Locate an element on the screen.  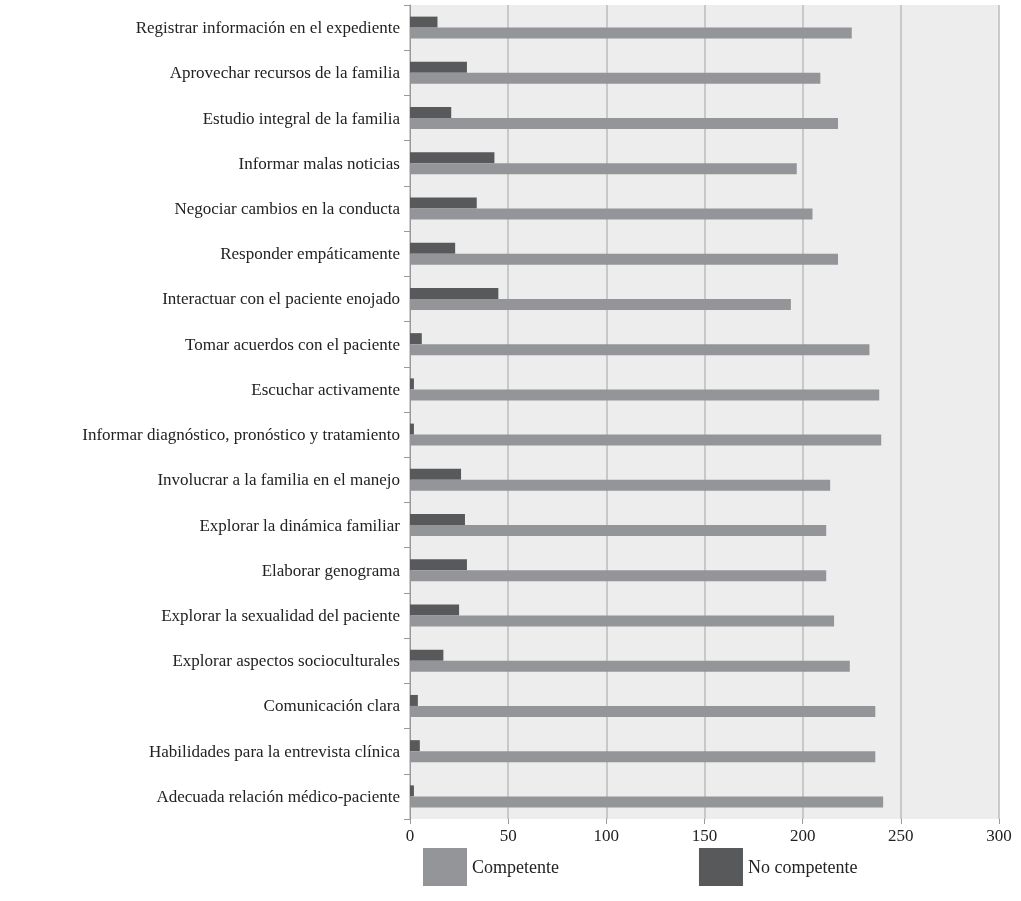
x-tick-label: 200 is located at coordinates (802, 835).